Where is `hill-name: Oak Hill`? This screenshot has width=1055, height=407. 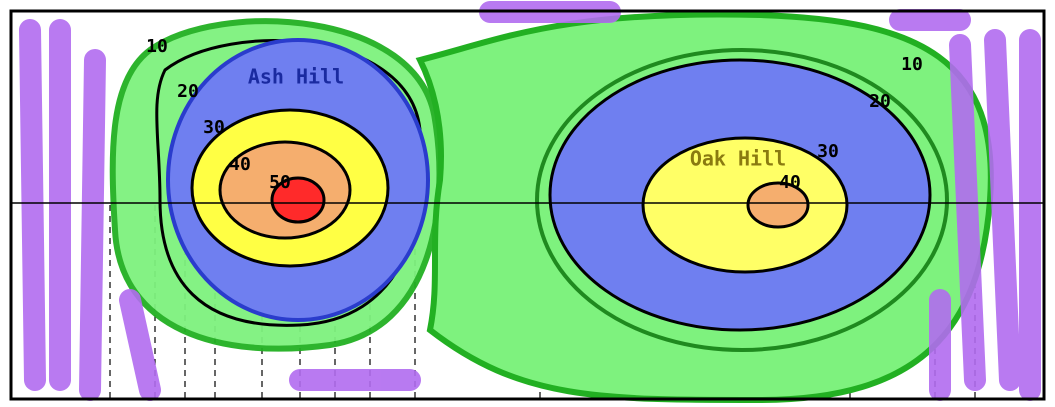
hill-name: Oak Hill is located at coordinates (738, 159).